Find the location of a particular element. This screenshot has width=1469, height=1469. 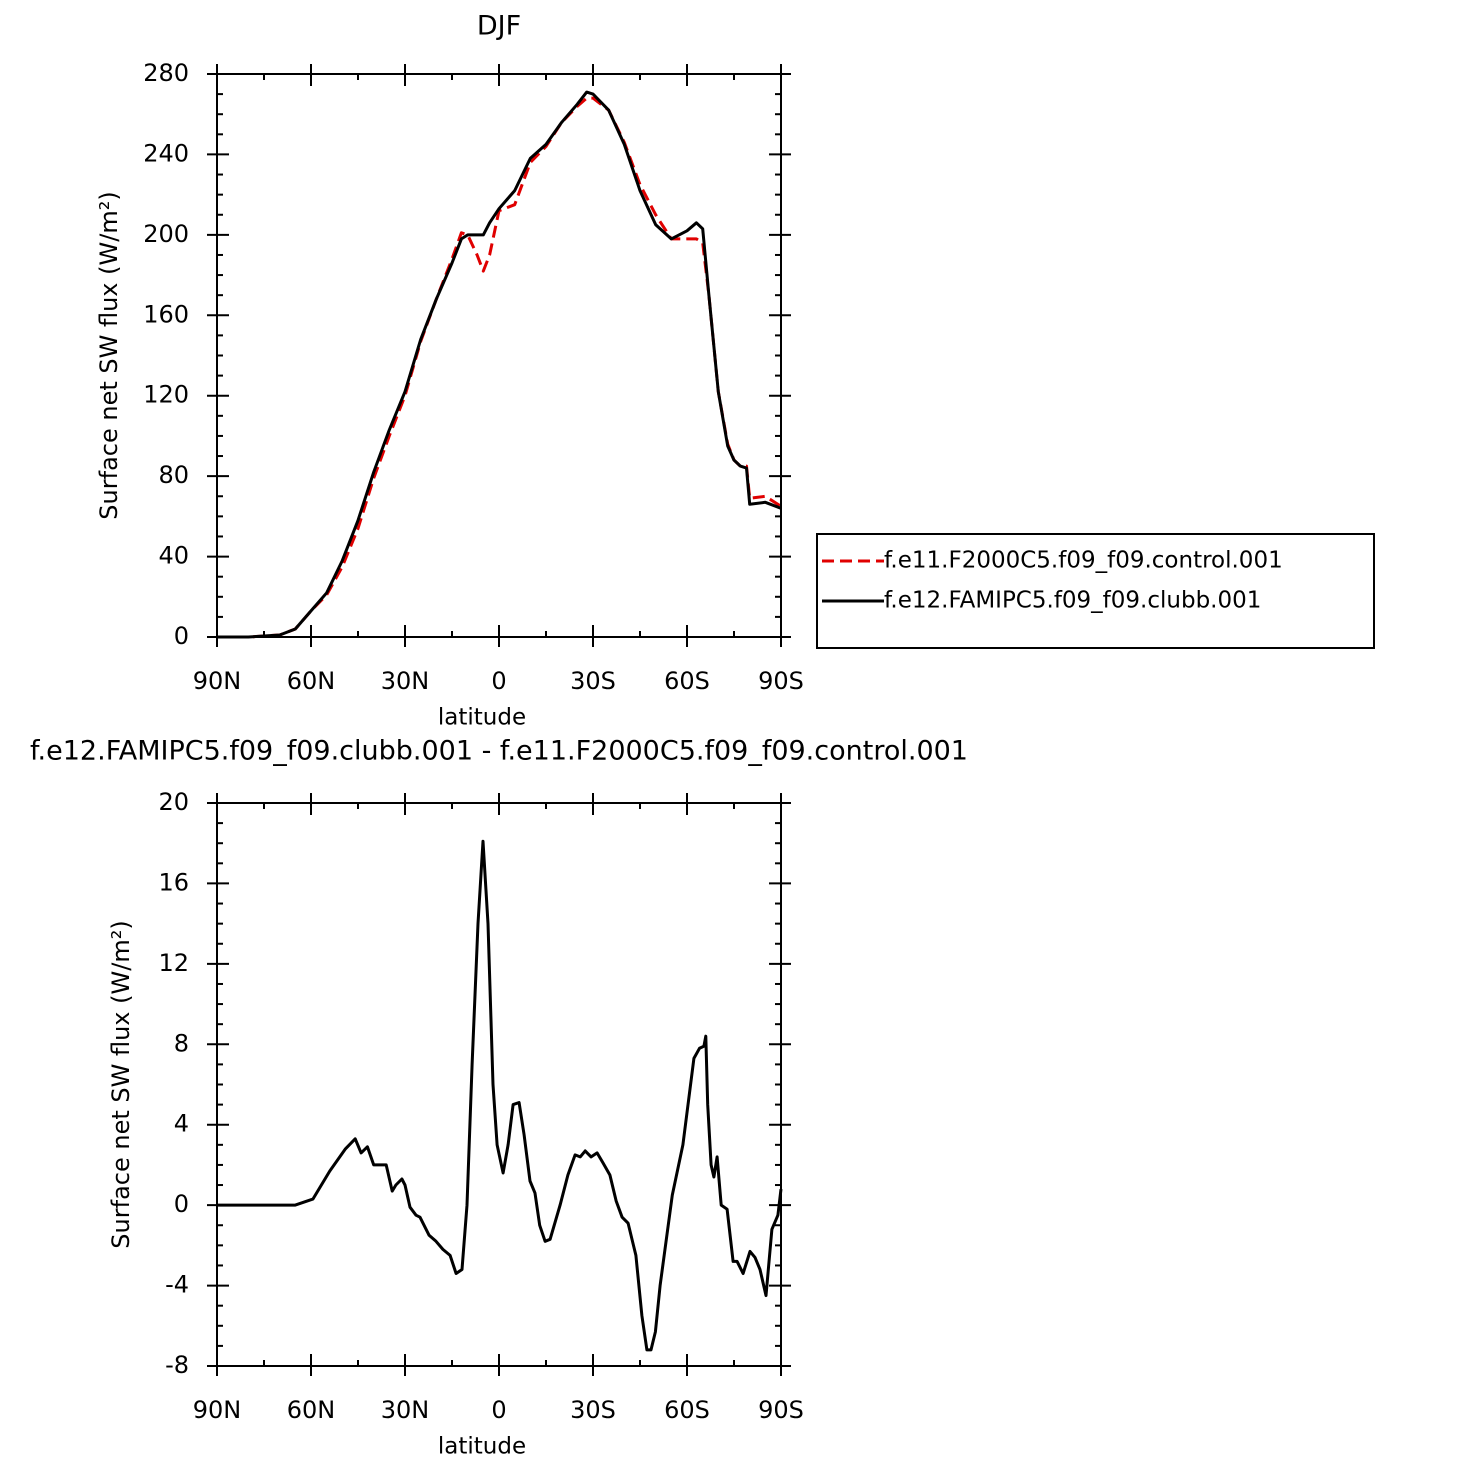

legend-box is located at coordinates (1095, 591).